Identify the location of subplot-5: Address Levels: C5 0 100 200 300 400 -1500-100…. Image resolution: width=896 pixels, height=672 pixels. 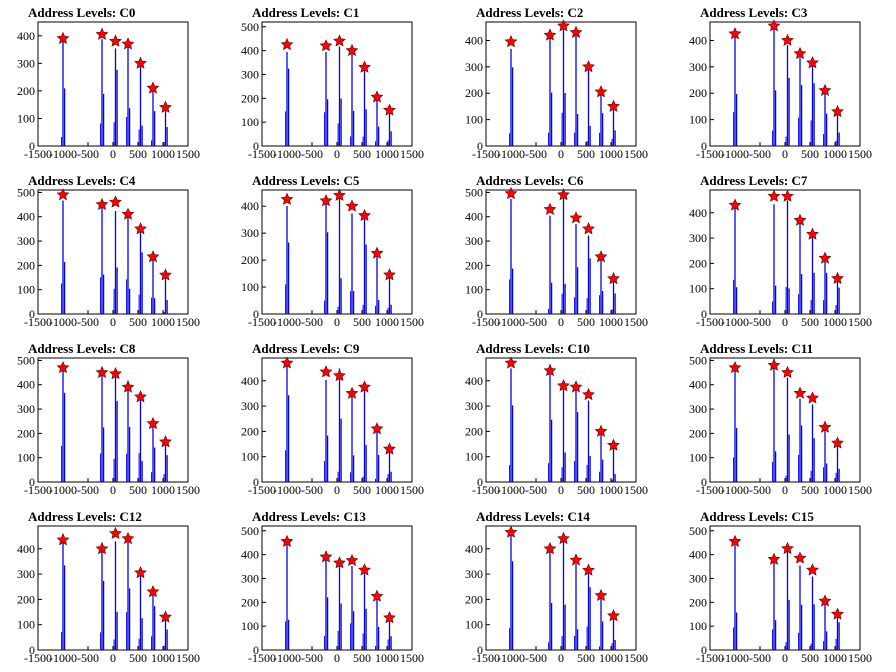
(332, 251).